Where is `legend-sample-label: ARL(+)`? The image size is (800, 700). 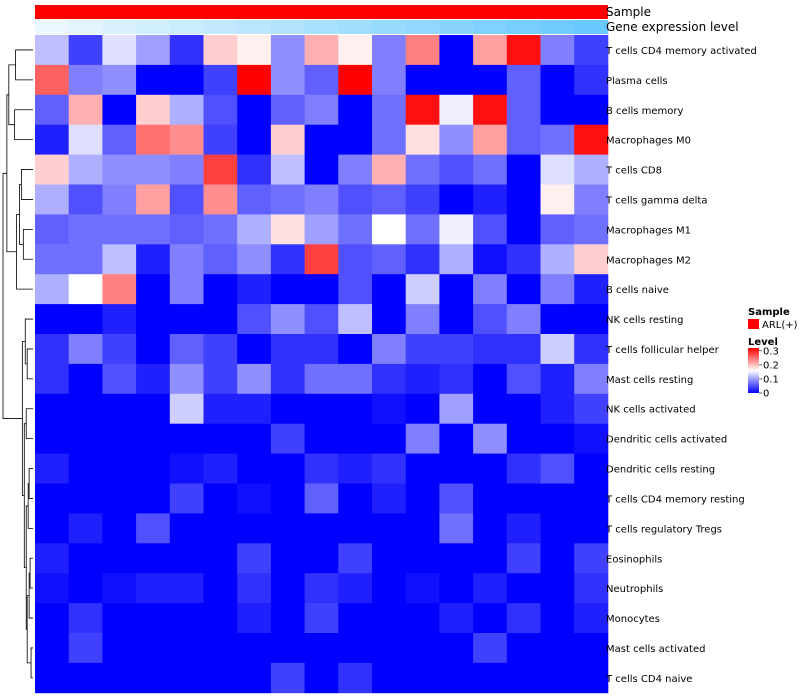
legend-sample-label: ARL(+) is located at coordinates (780, 325).